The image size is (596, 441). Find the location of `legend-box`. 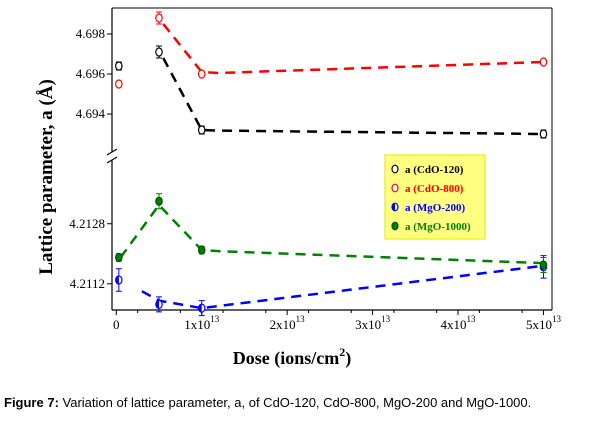

legend-box is located at coordinates (435, 197).